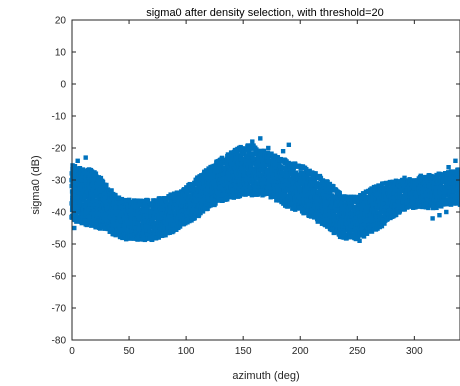 The height and width of the screenshot is (386, 460). I want to click on x-tick-label: 300, so click(414, 351).